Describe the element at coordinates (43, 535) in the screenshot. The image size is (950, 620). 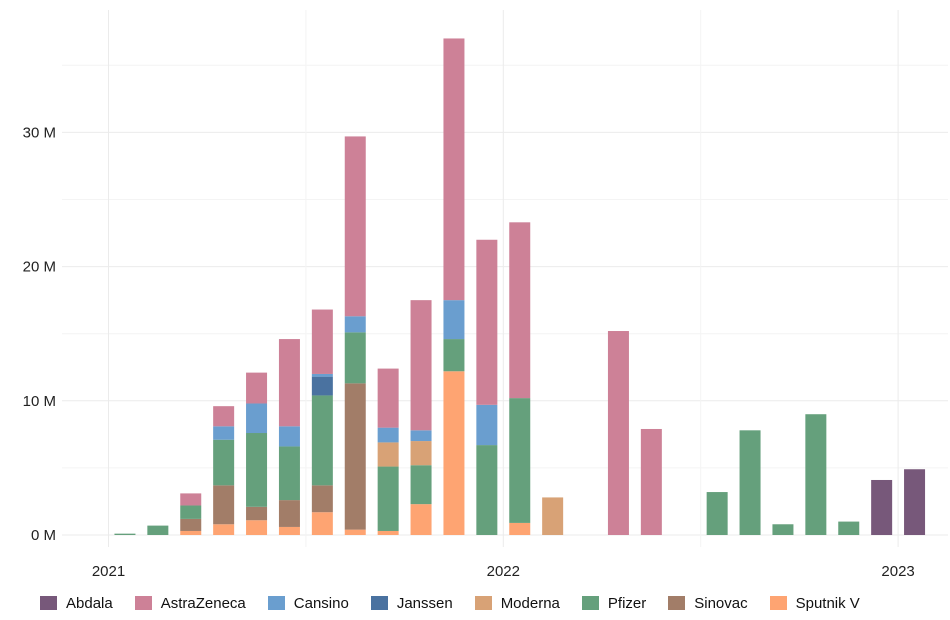
I see `y-tick-label: 0 M` at that location.